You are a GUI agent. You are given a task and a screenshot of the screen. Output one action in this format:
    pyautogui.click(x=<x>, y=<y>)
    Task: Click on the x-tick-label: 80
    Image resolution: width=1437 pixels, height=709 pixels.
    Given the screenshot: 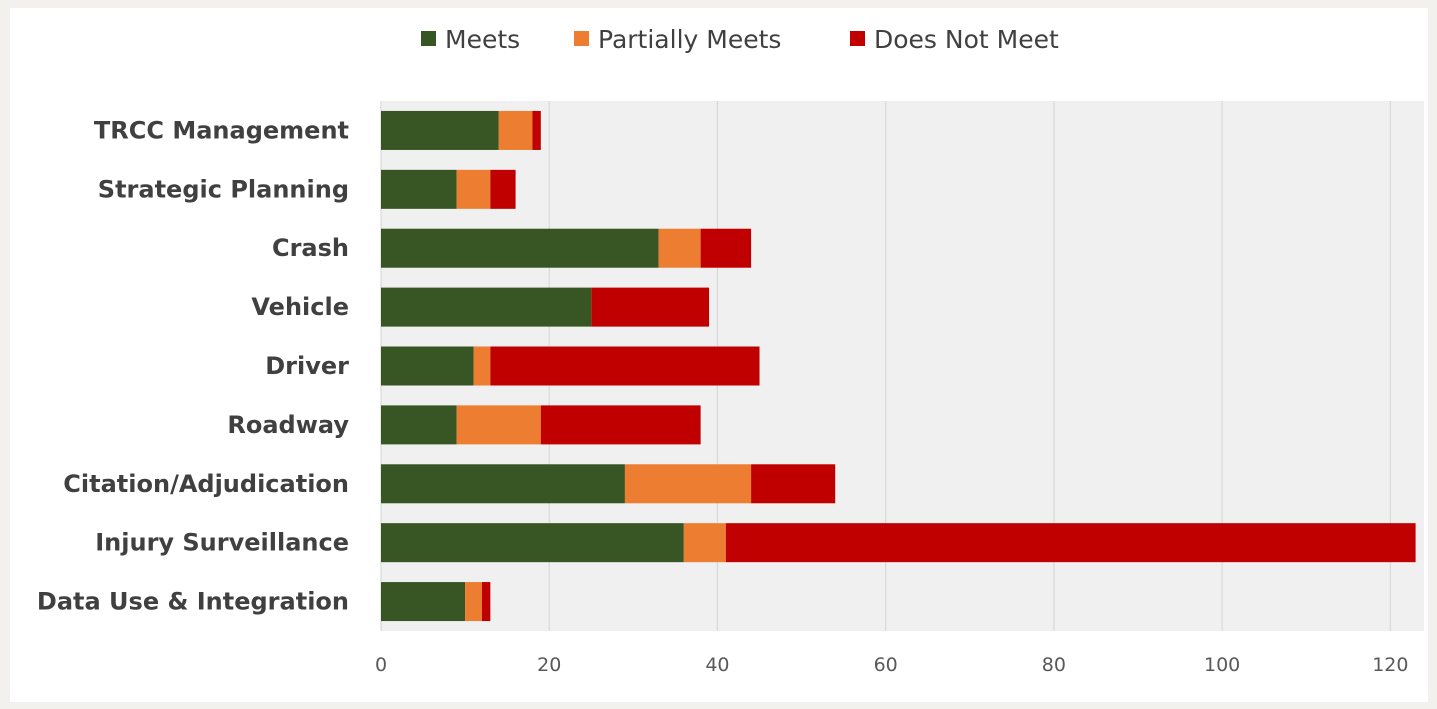 What is the action you would take?
    pyautogui.click(x=1054, y=665)
    